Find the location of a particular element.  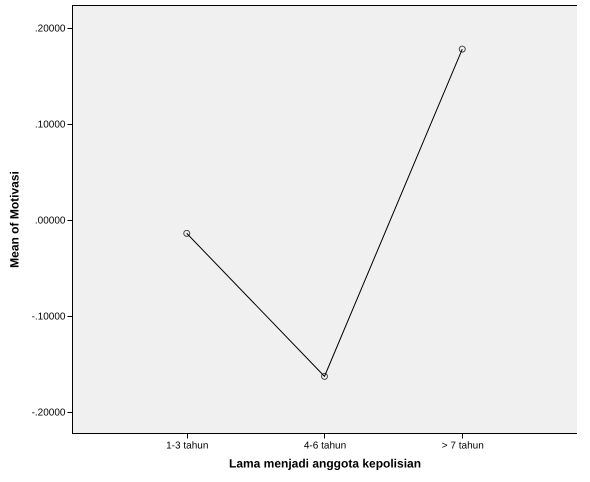

y-axis-title: Mean of Motivasi is located at coordinates (15, 219).